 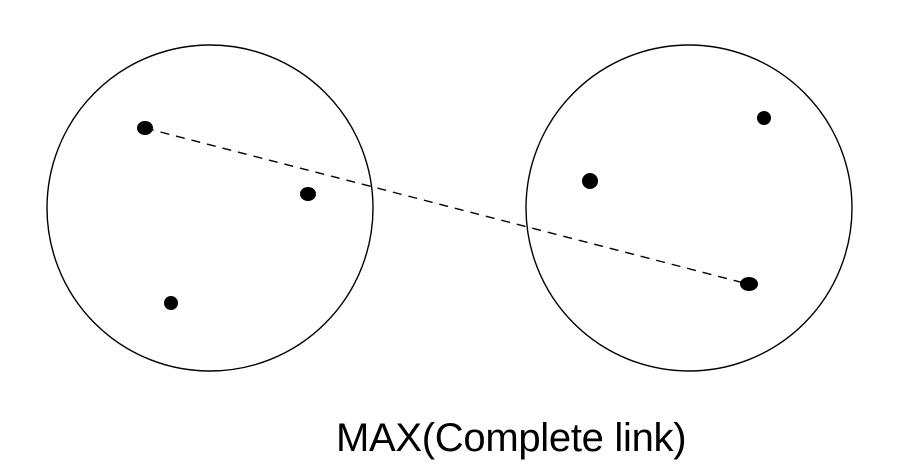 What do you see at coordinates (511, 438) in the screenshot?
I see `diagram-caption: MAX(Complete link)` at bounding box center [511, 438].